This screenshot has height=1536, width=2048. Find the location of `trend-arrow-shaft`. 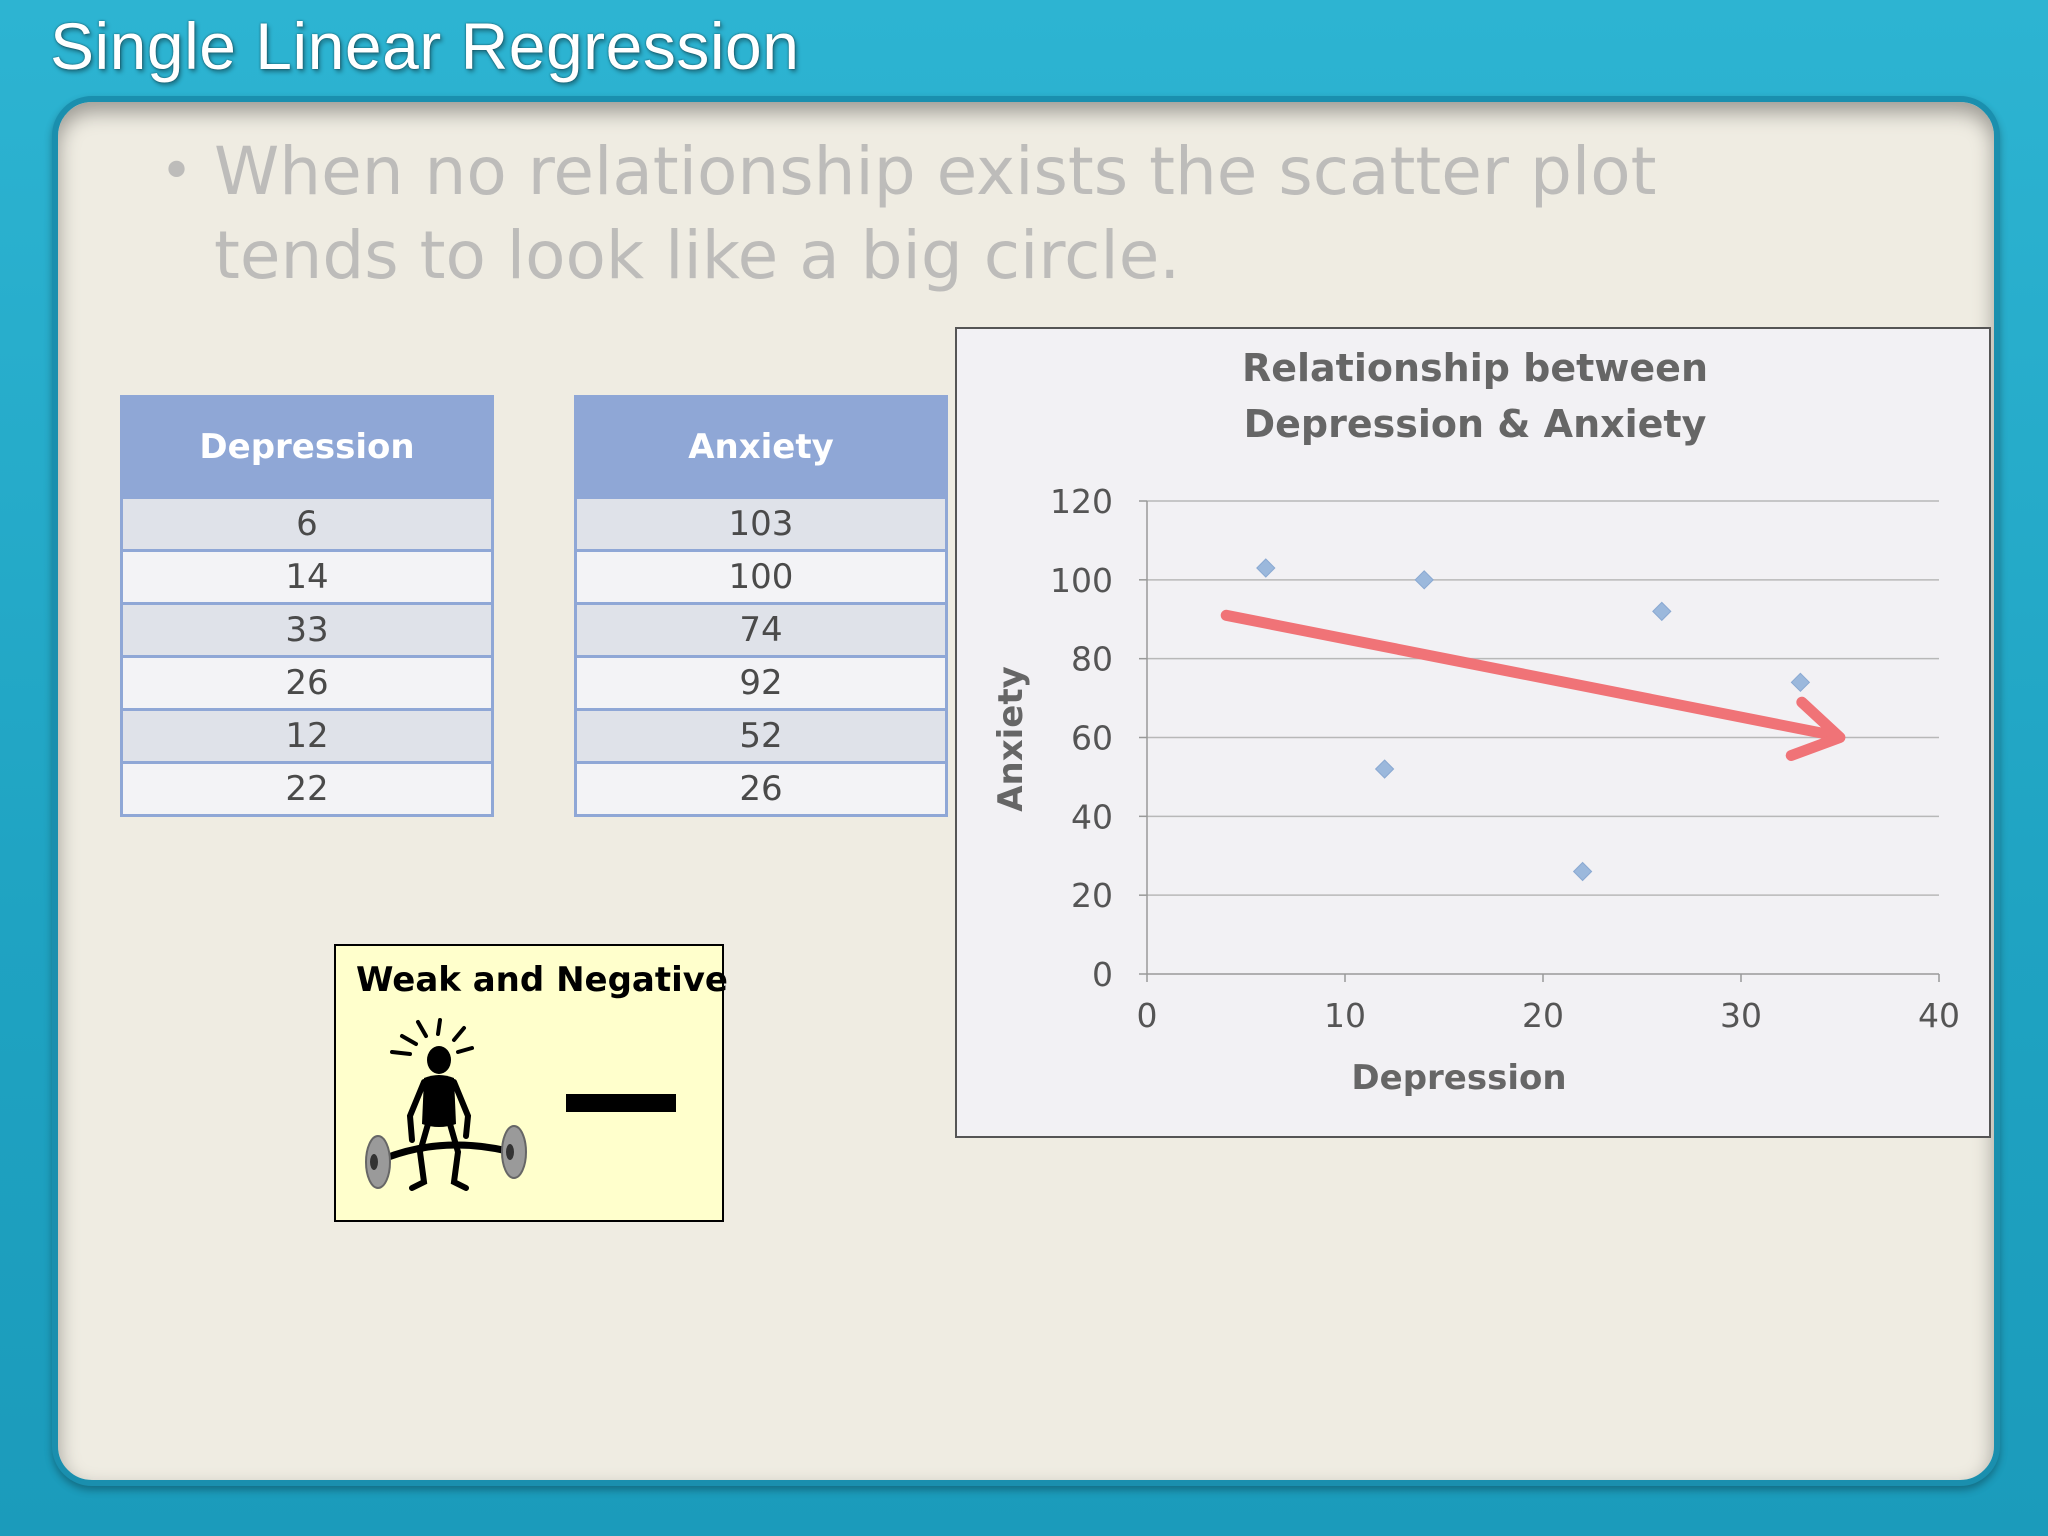

trend-arrow-shaft is located at coordinates (1530, 675).